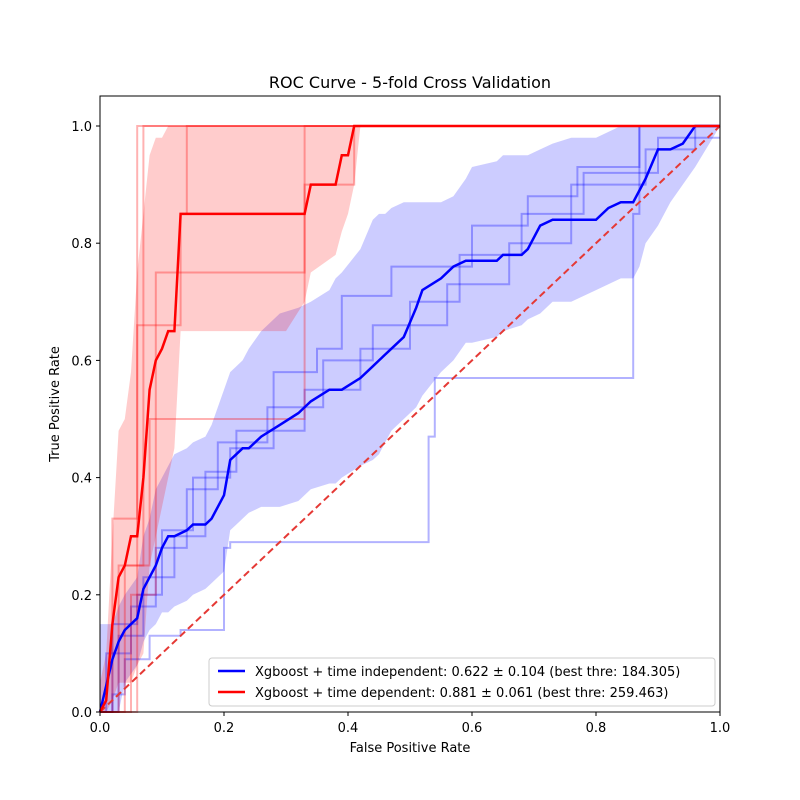 The image size is (800, 800). I want to click on legend-box, so click(462, 682).